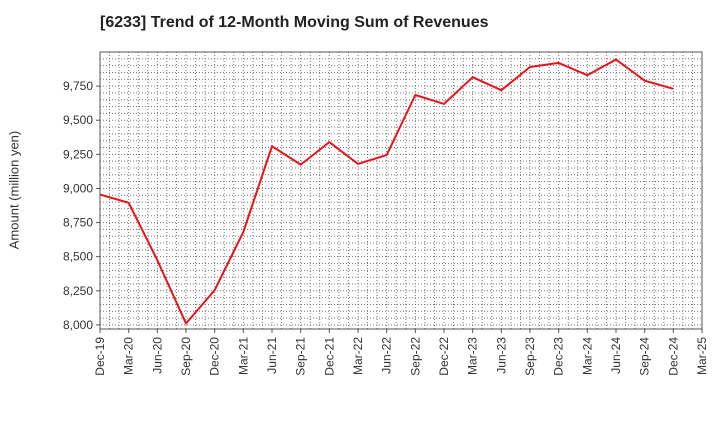 This screenshot has width=720, height=440. I want to click on x-tick-label: Mar-23, so click(473, 356).